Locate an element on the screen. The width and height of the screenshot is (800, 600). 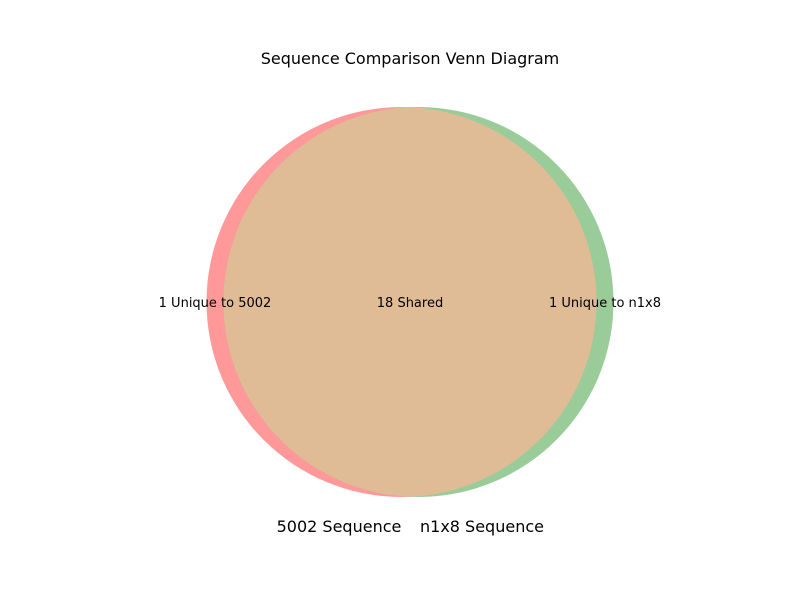
set-label-5002: 5002 Sequence is located at coordinates (339, 526).